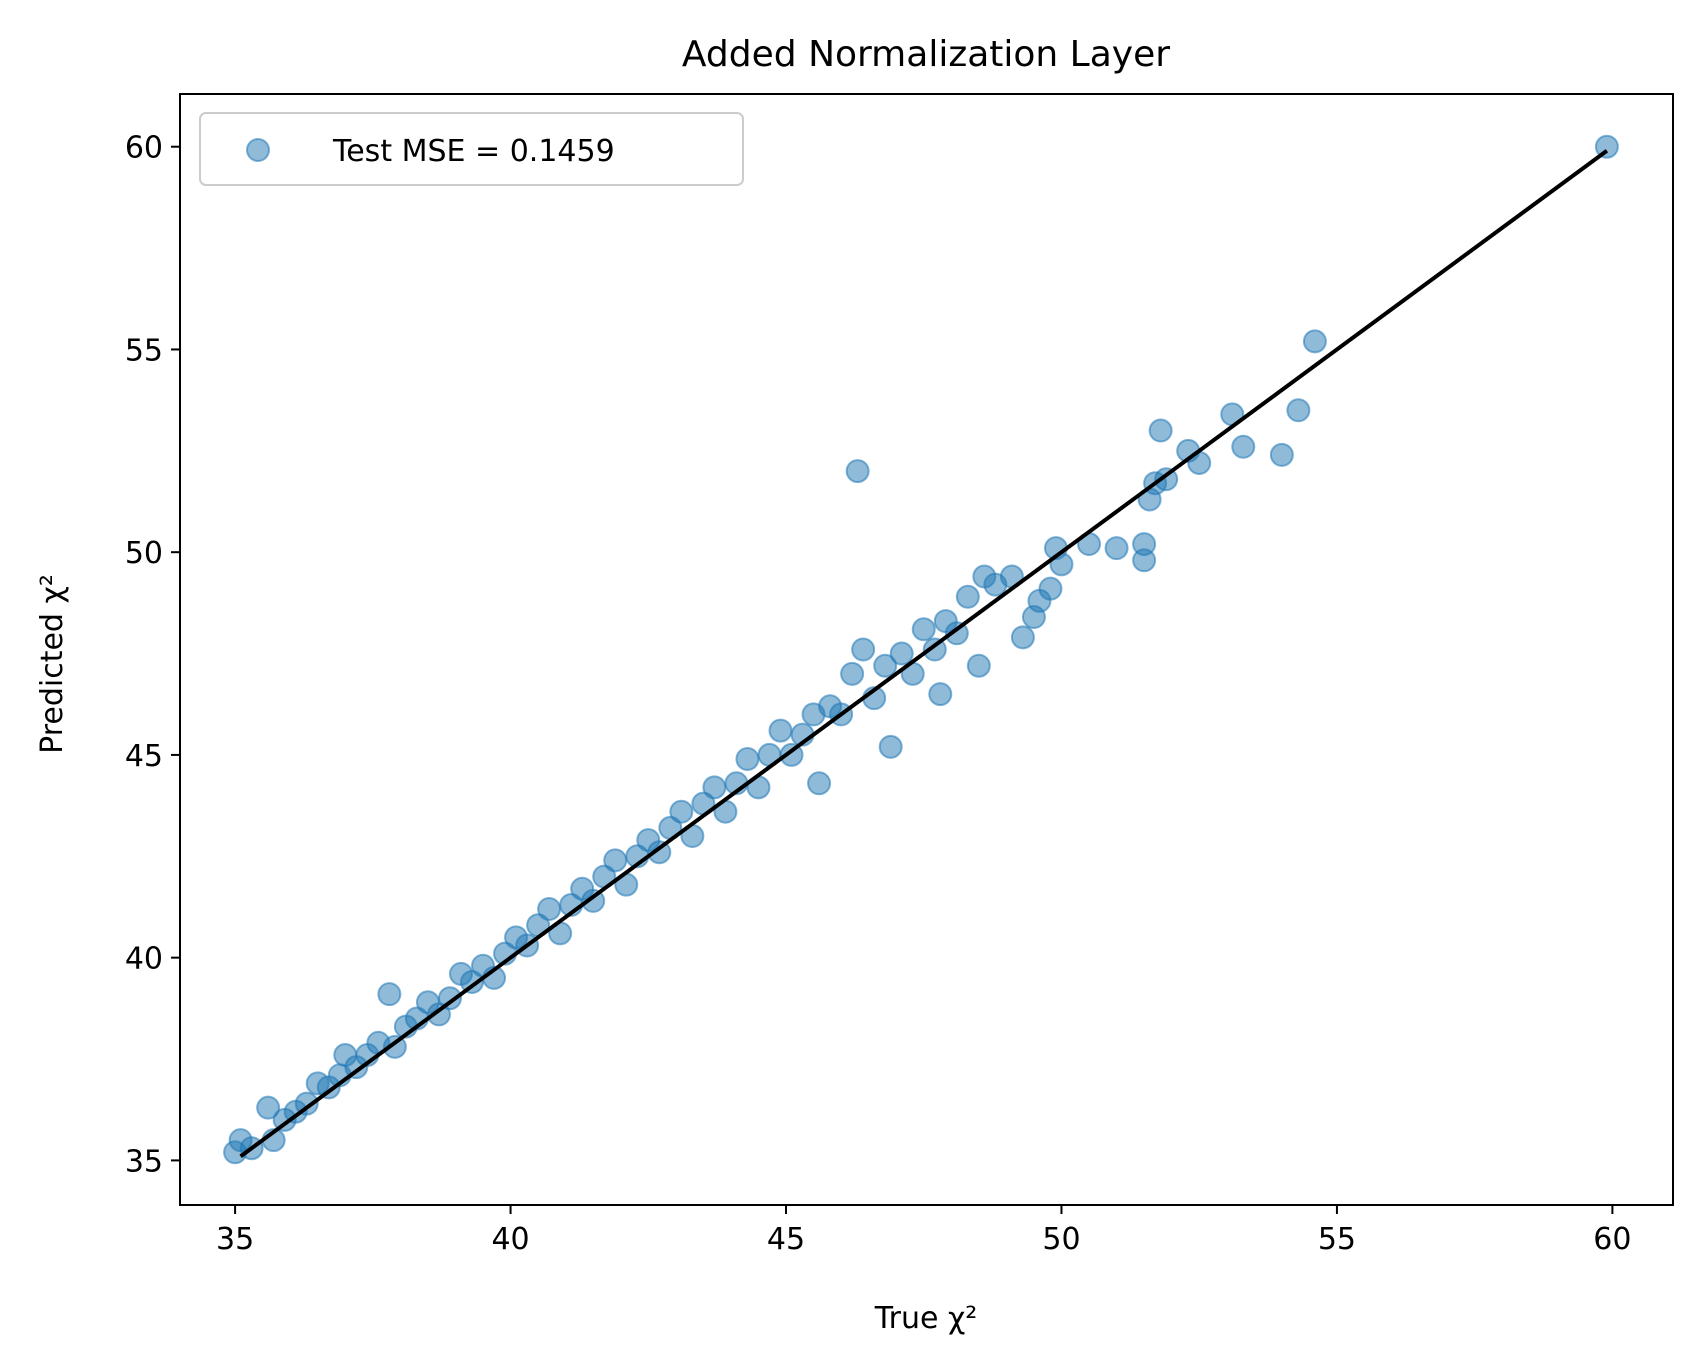  I want to click on y-tick-label: 40, so click(144, 959).